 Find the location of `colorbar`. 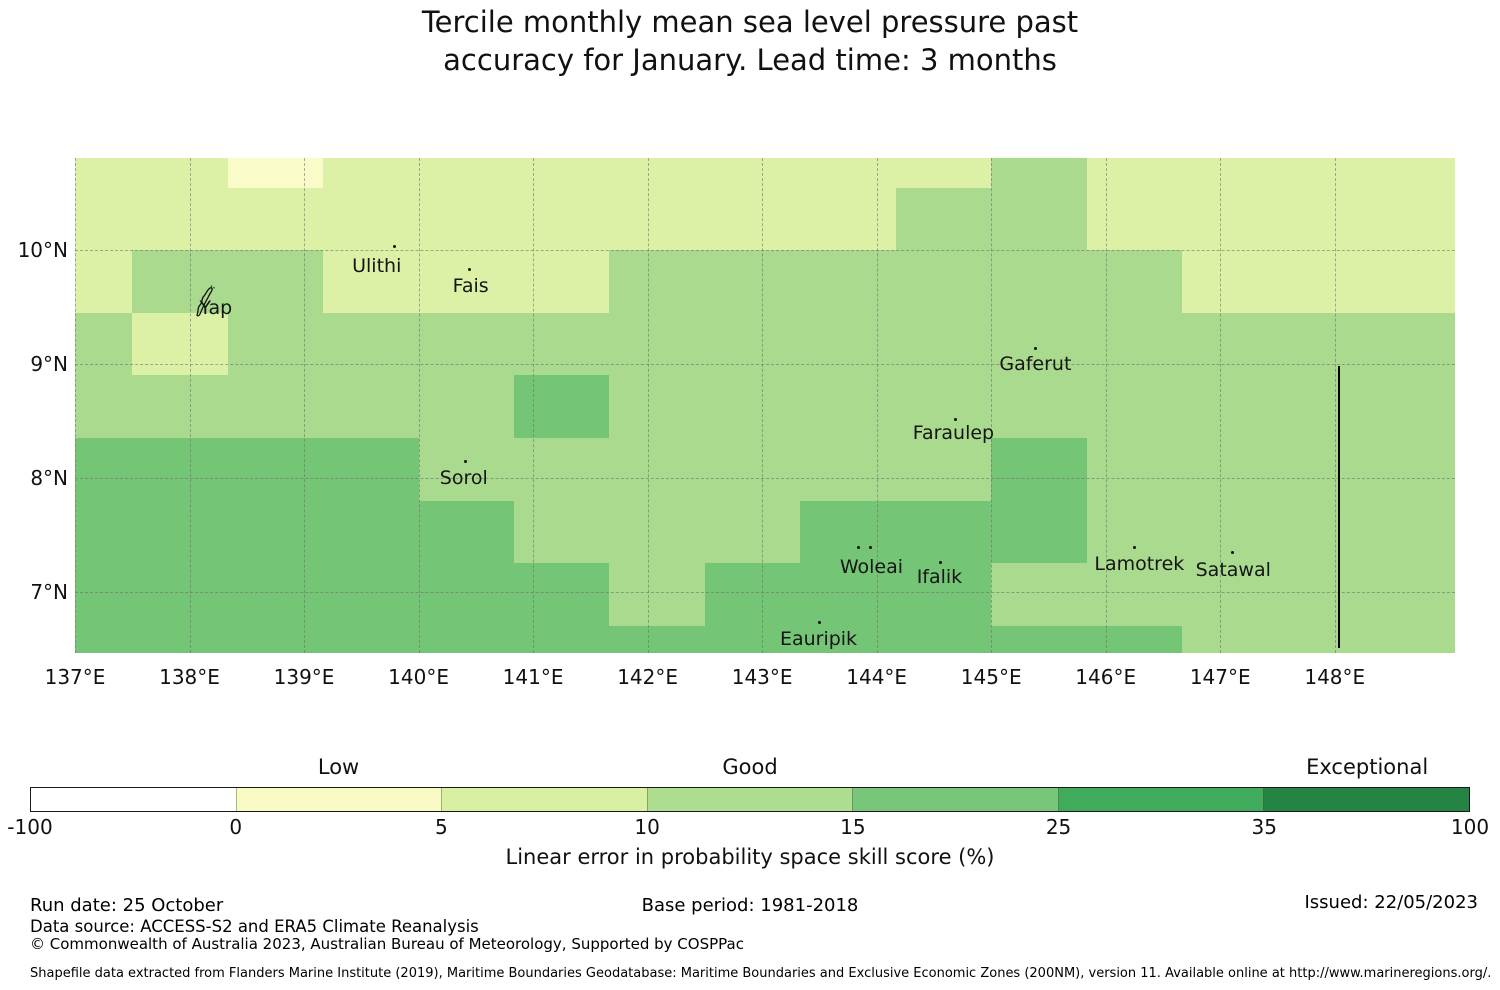

colorbar is located at coordinates (750, 799).